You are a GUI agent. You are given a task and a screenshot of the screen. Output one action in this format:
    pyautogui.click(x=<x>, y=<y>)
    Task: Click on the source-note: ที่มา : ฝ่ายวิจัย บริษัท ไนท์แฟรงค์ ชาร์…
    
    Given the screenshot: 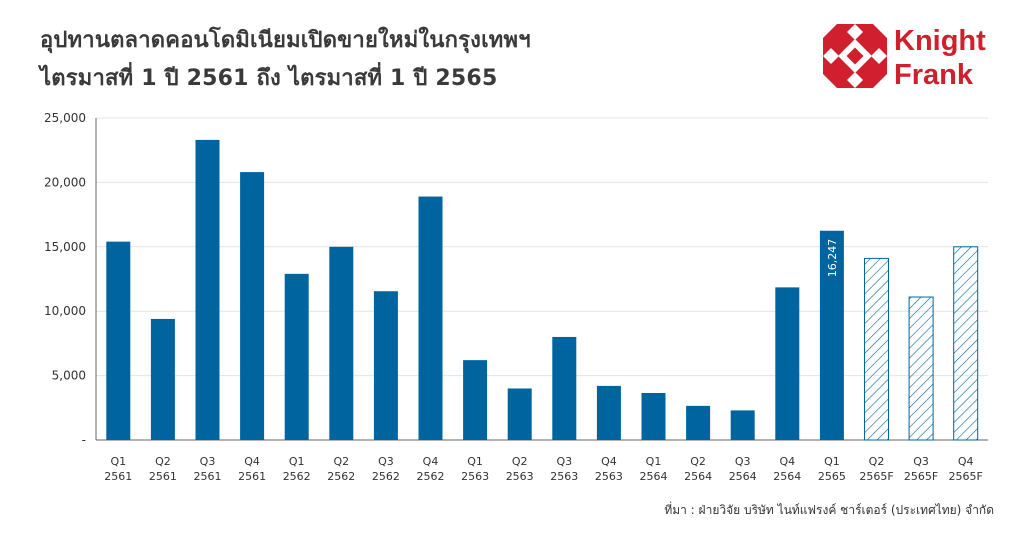 What is the action you would take?
    pyautogui.click(x=829, y=510)
    